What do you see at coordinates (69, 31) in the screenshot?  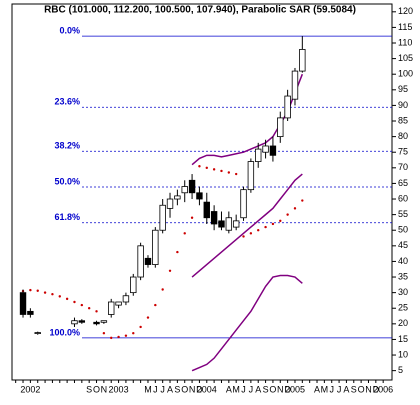 I see `fib-label: 0.0%` at bounding box center [69, 31].